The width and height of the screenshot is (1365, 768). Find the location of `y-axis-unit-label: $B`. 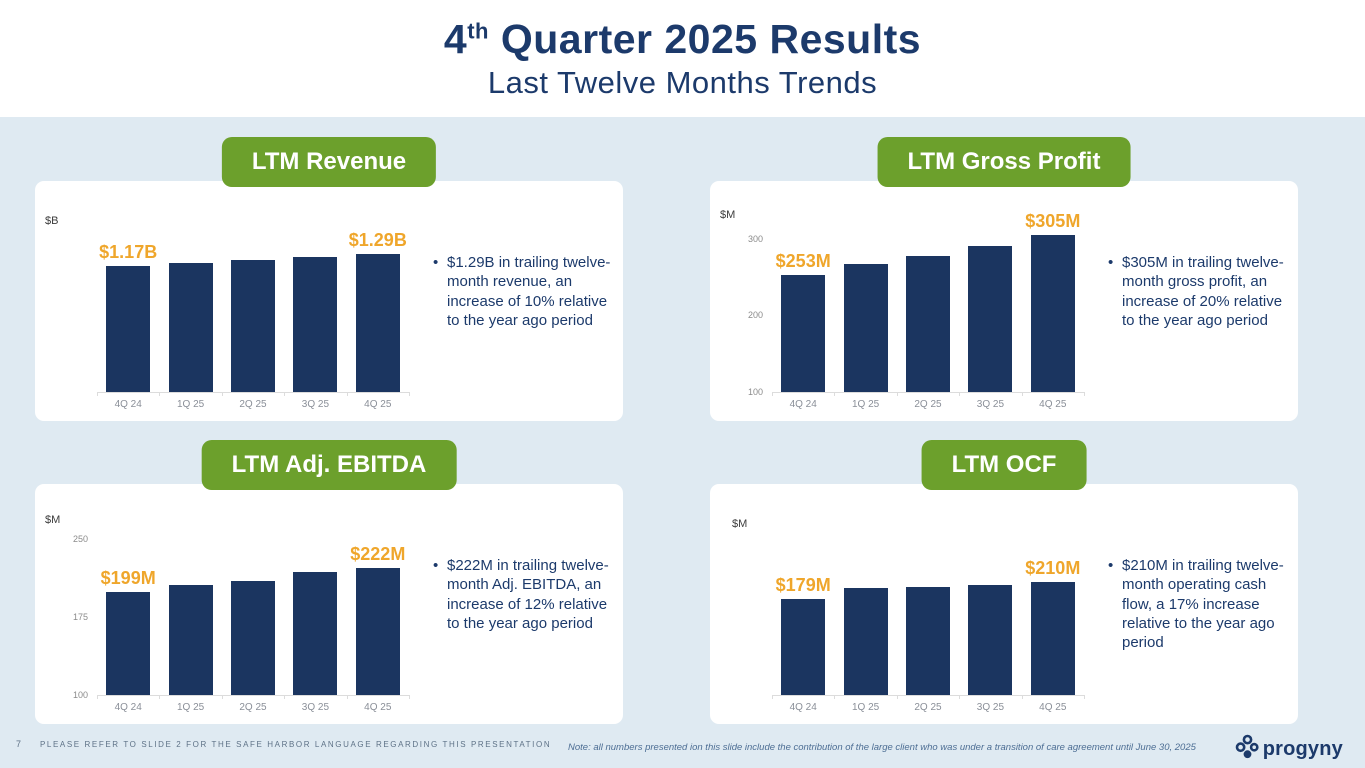

y-axis-unit-label: $B is located at coordinates (52, 221).